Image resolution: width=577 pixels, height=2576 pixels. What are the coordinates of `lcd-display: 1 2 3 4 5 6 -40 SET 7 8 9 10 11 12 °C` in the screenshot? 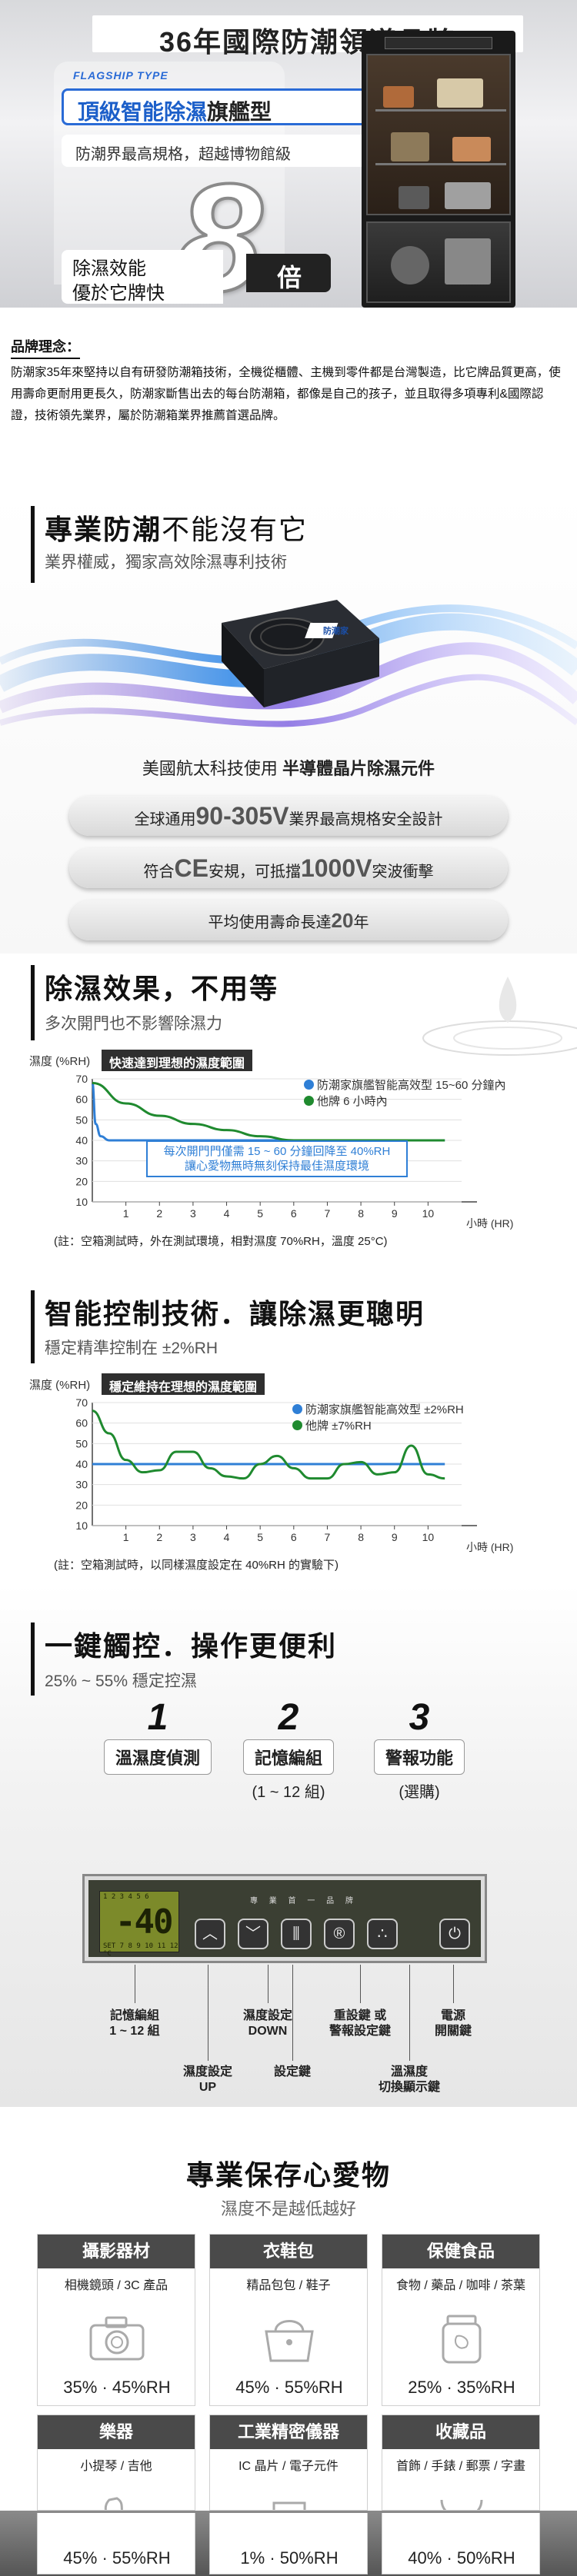 It's located at (139, 1924).